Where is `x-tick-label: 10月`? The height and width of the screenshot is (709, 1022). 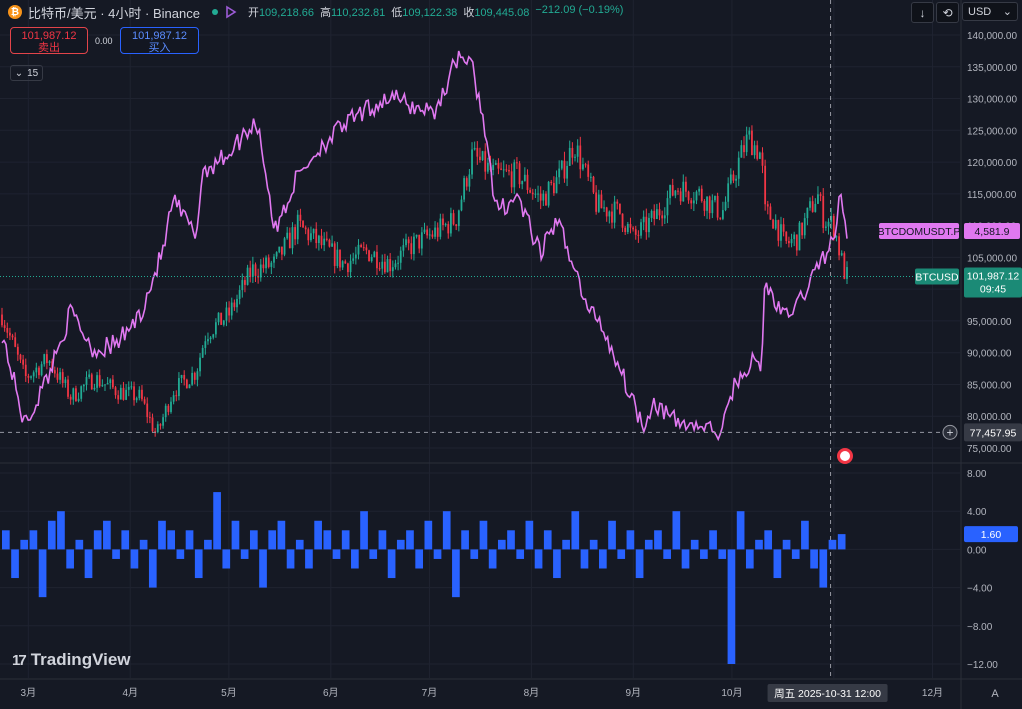 x-tick-label: 10月 is located at coordinates (731, 693).